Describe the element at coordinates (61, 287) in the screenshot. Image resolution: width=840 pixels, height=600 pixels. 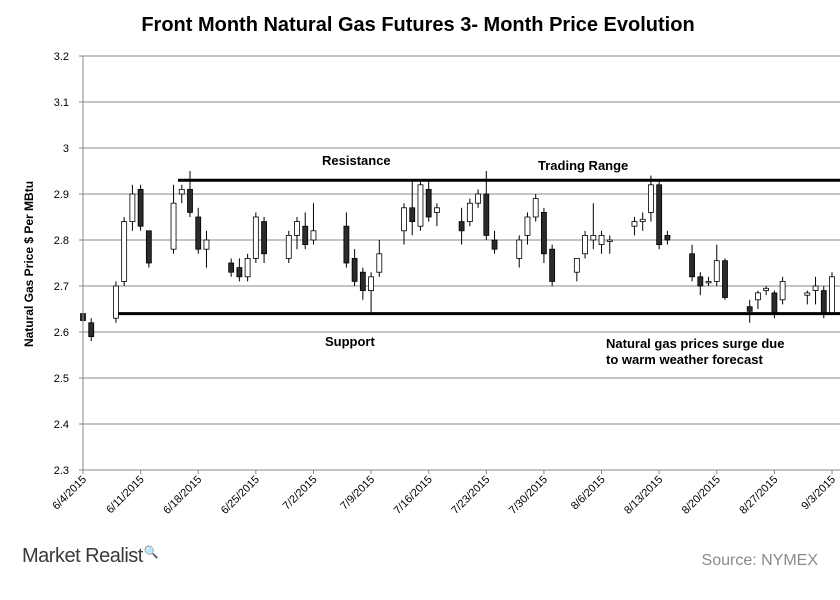
I see `y-tick-label: 2.7` at that location.